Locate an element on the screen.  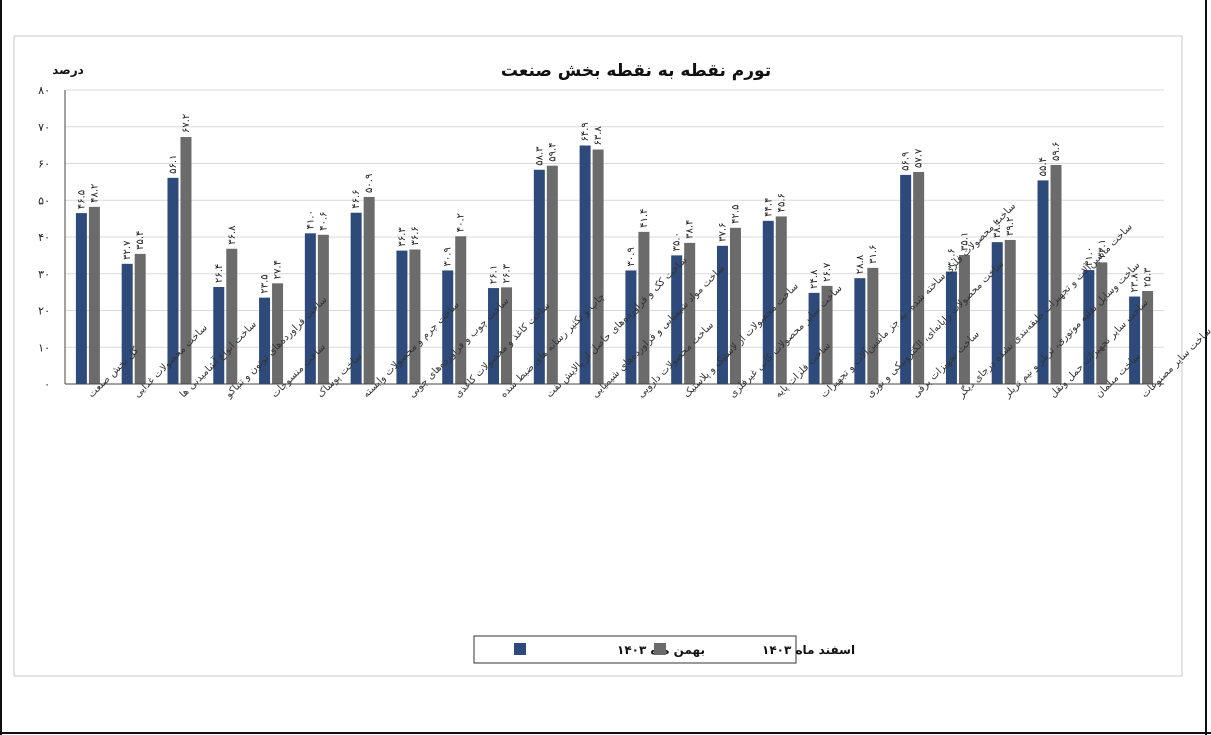
data-label-series-2: ۵۷.۷ is located at coordinates (919, 158).